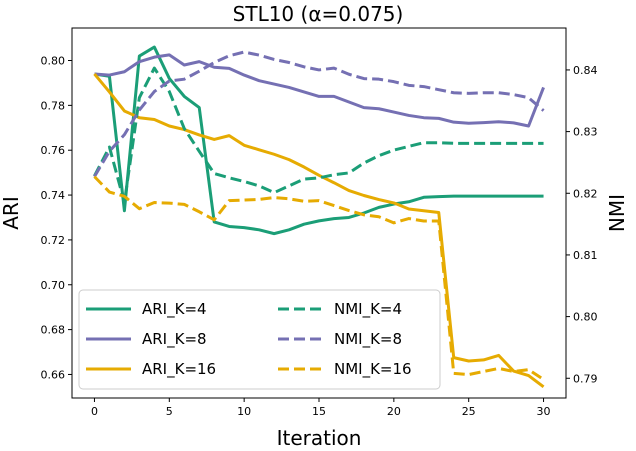  What do you see at coordinates (585, 193) in the screenshot?
I see `y-right-tick-label: 0.82` at bounding box center [585, 193].